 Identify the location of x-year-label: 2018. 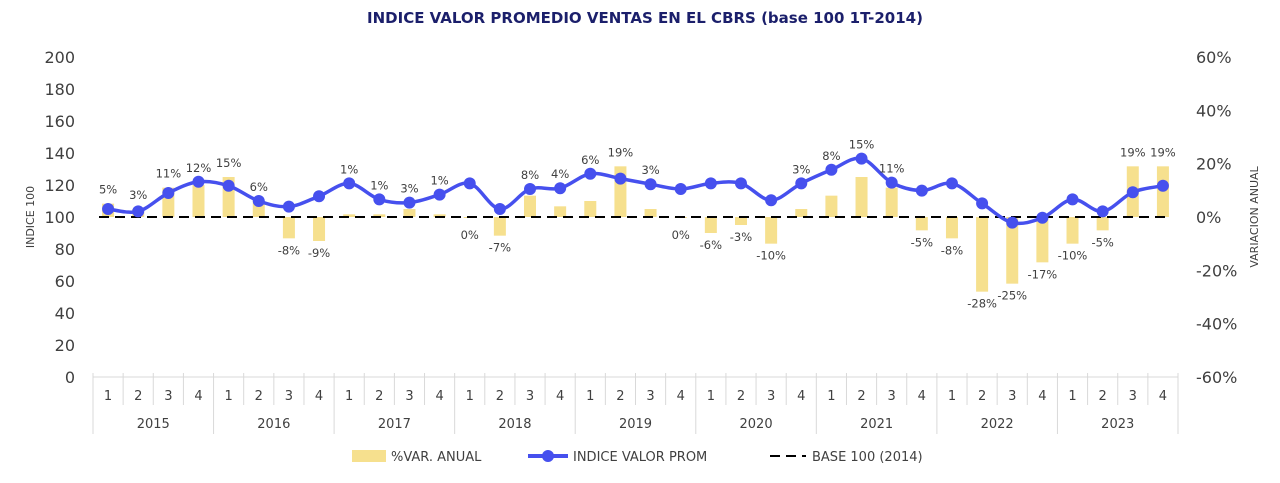
(514, 424).